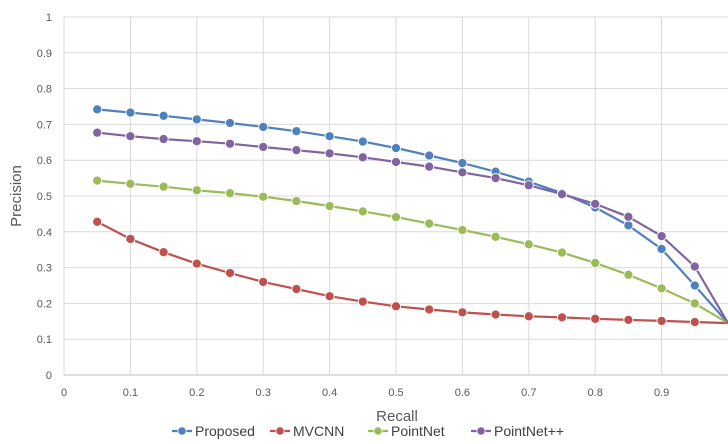 This screenshot has height=444, width=728. I want to click on x-tick-label: 0.7, so click(528, 393).